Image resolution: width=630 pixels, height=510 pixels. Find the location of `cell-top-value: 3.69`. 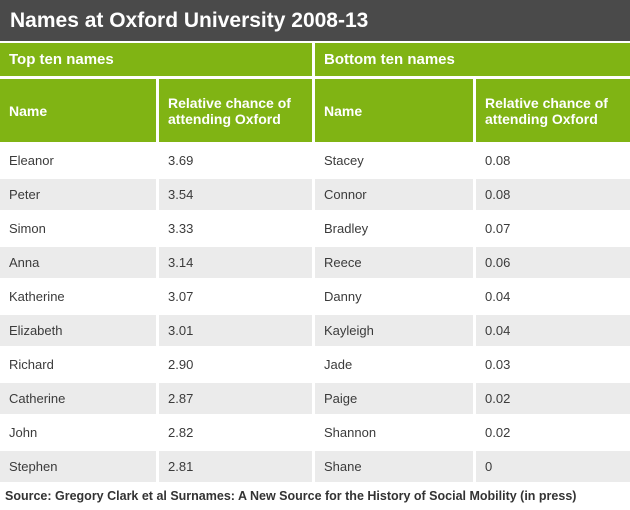

cell-top-value: 3.69 is located at coordinates (235, 160).